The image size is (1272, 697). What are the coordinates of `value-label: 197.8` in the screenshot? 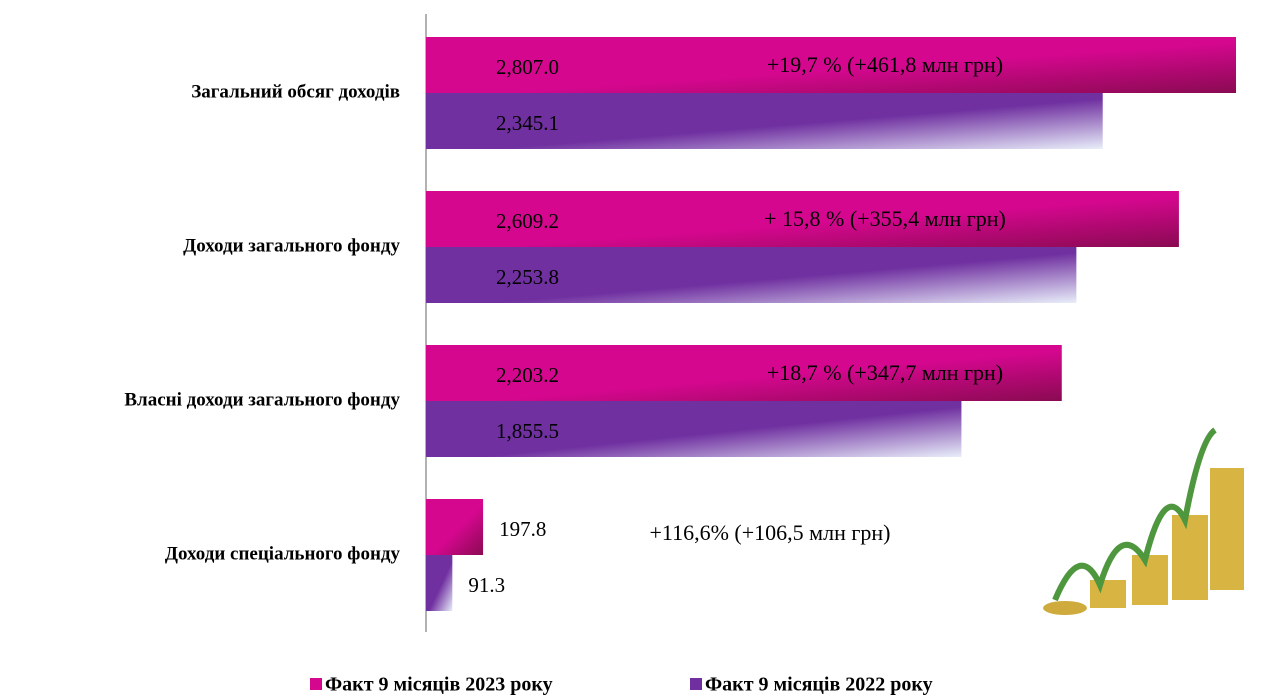 It's located at (522, 529).